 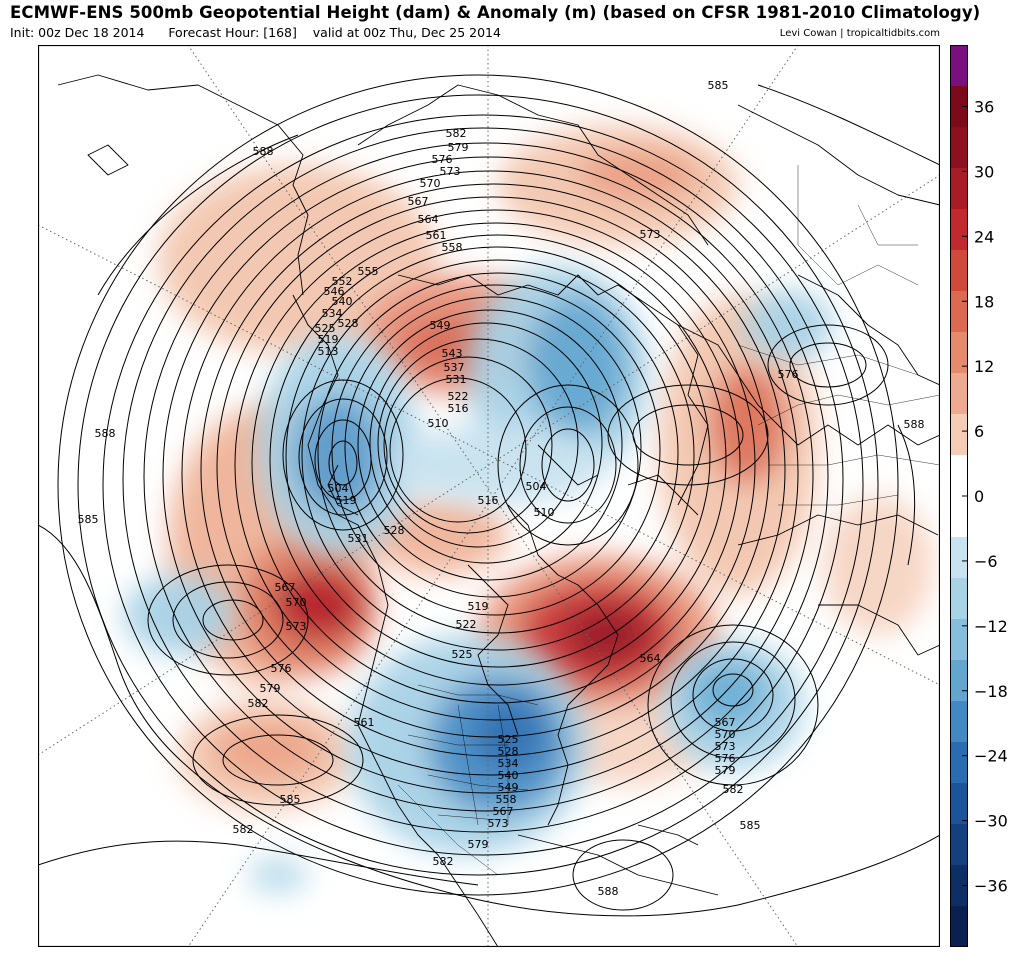 I want to click on contour-label: 504, so click(x=338, y=488).